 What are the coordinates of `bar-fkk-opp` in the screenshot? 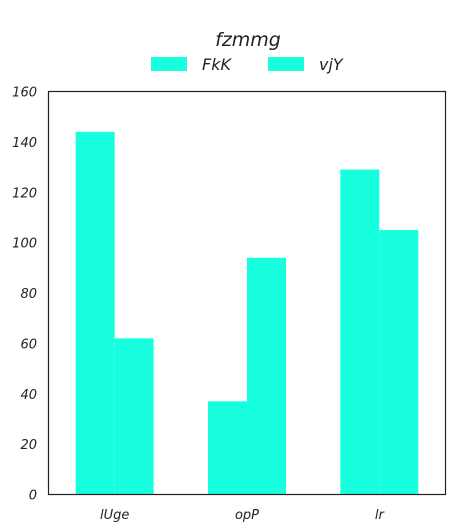 It's located at (227, 448).